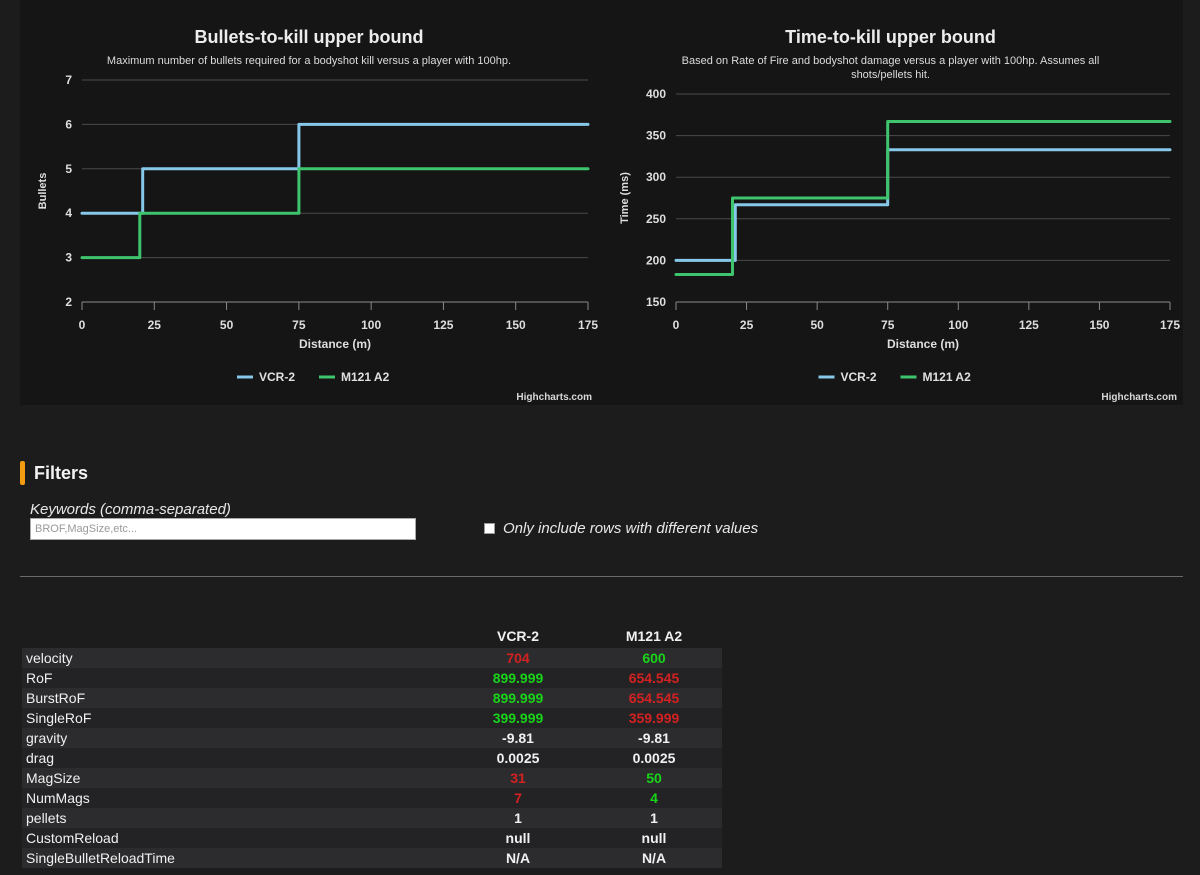 This screenshot has width=1200, height=875. Describe the element at coordinates (654, 798) in the screenshot. I see `stat-value: 4` at that location.